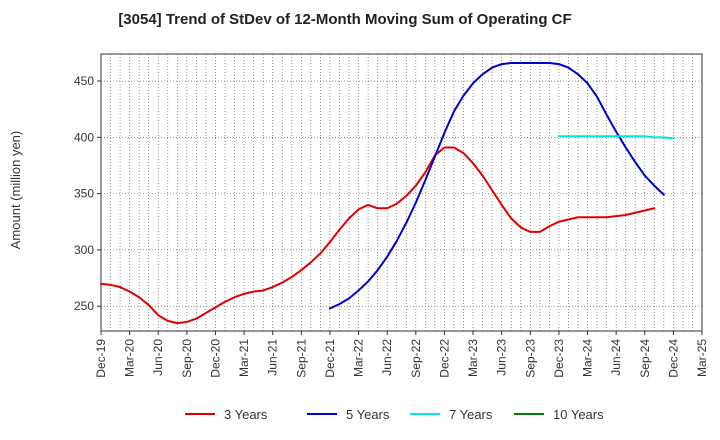  What do you see at coordinates (471, 414) in the screenshot?
I see `legend-label: 7 Years` at bounding box center [471, 414].